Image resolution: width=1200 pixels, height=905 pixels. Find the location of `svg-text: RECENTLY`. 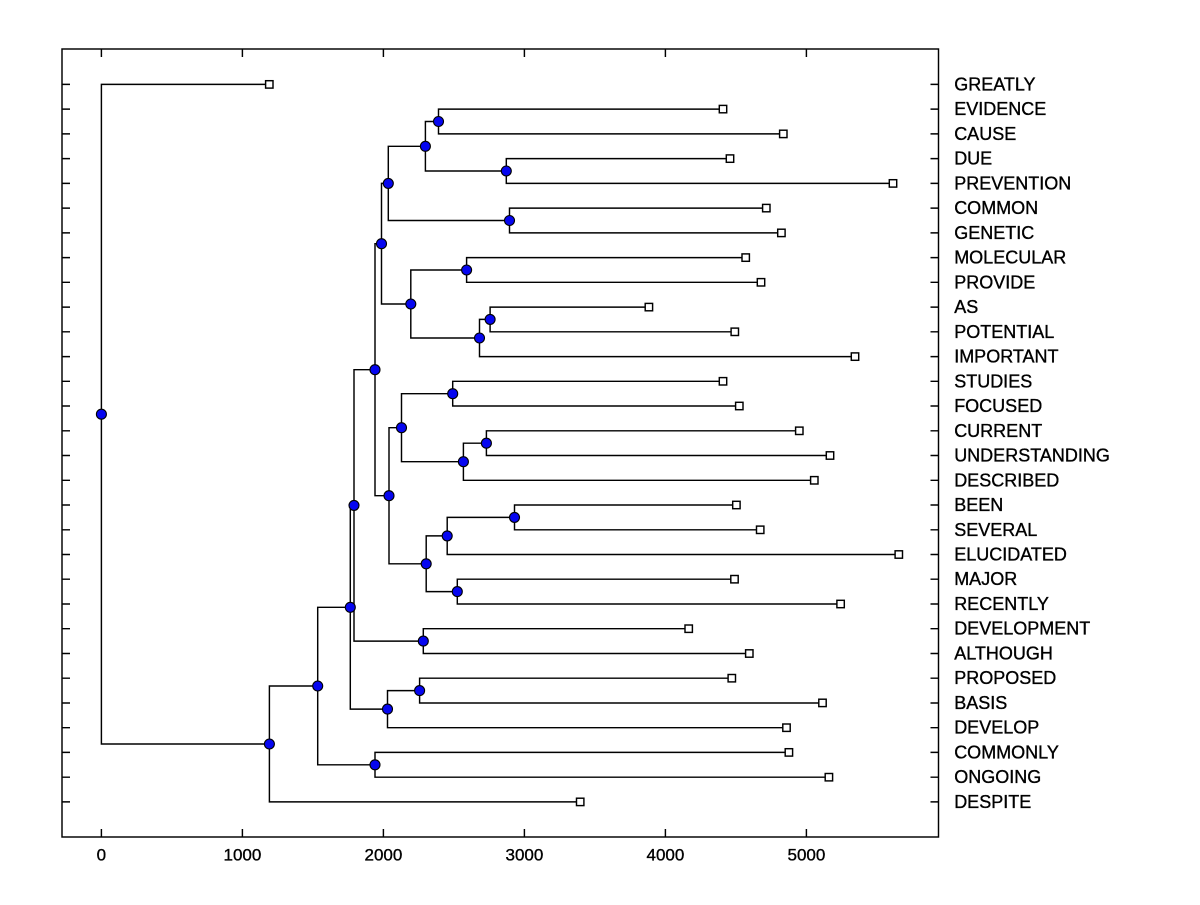

svg-text: RECENTLY is located at coordinates (1001, 604).